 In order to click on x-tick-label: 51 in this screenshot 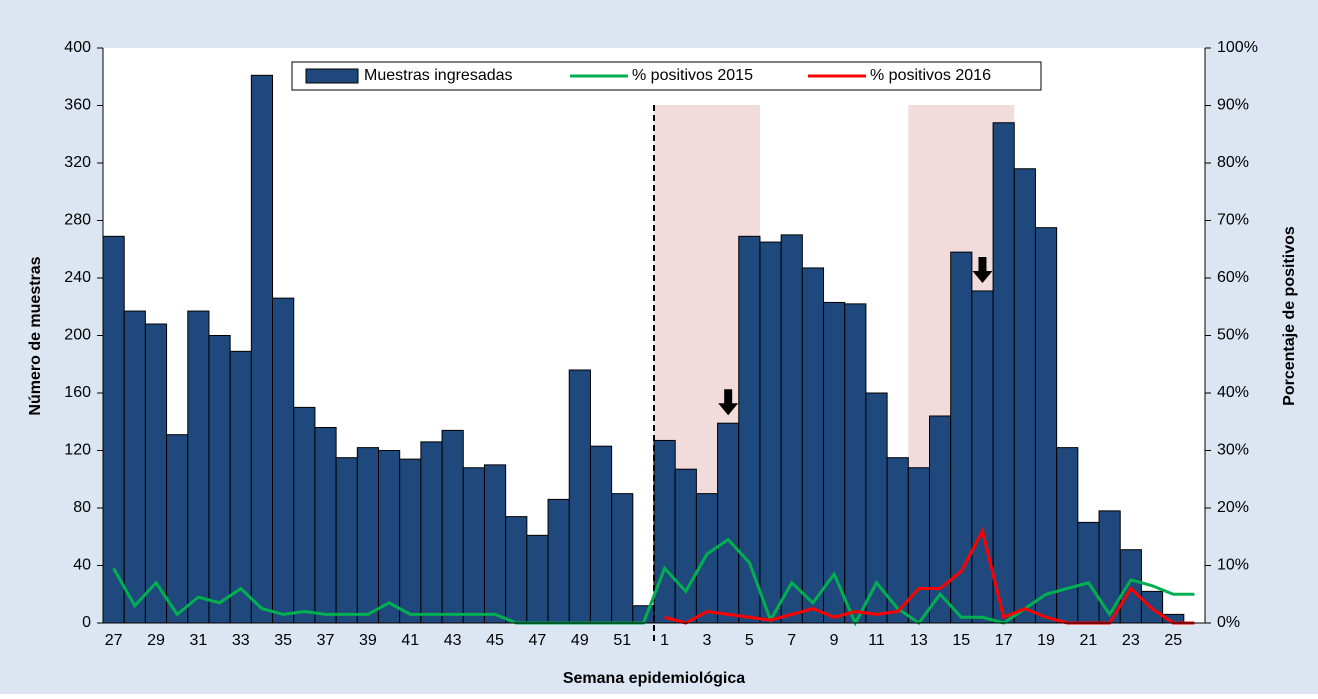, I will do `click(622, 640)`.